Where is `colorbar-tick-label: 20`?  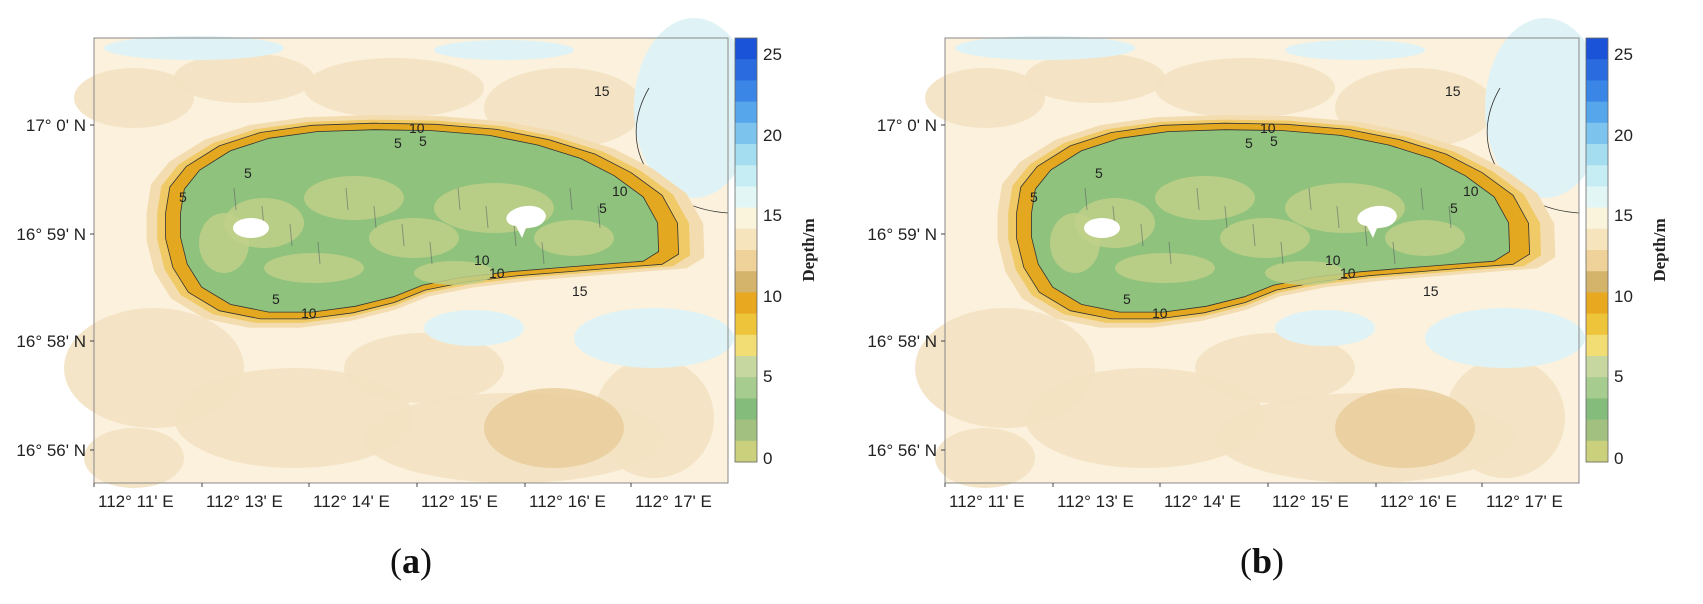 colorbar-tick-label: 20 is located at coordinates (1623, 135).